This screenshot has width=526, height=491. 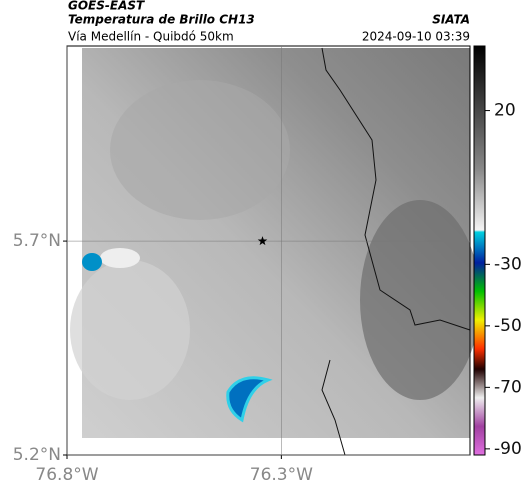 I want to click on x-tick-label: 76.3°W, so click(x=281, y=475).